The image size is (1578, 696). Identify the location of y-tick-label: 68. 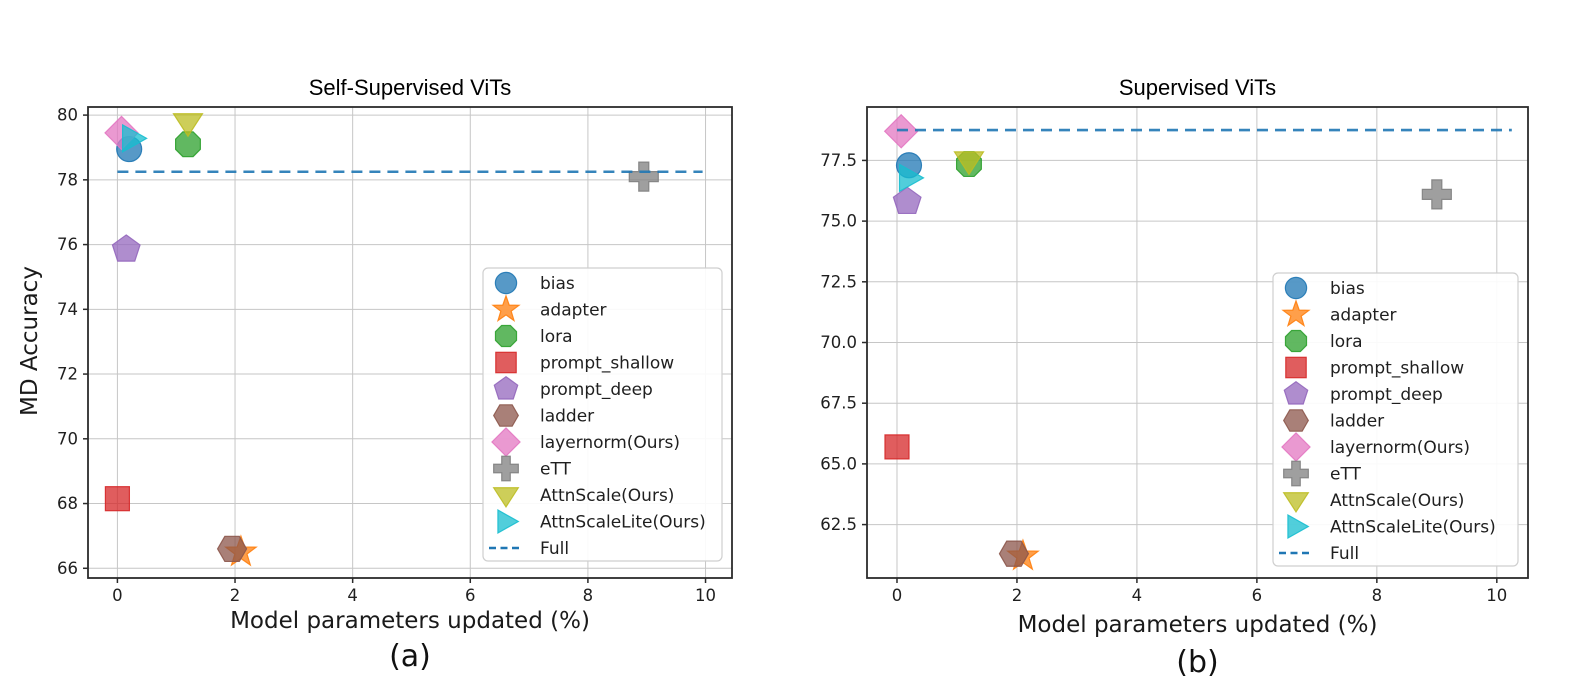
(67, 503).